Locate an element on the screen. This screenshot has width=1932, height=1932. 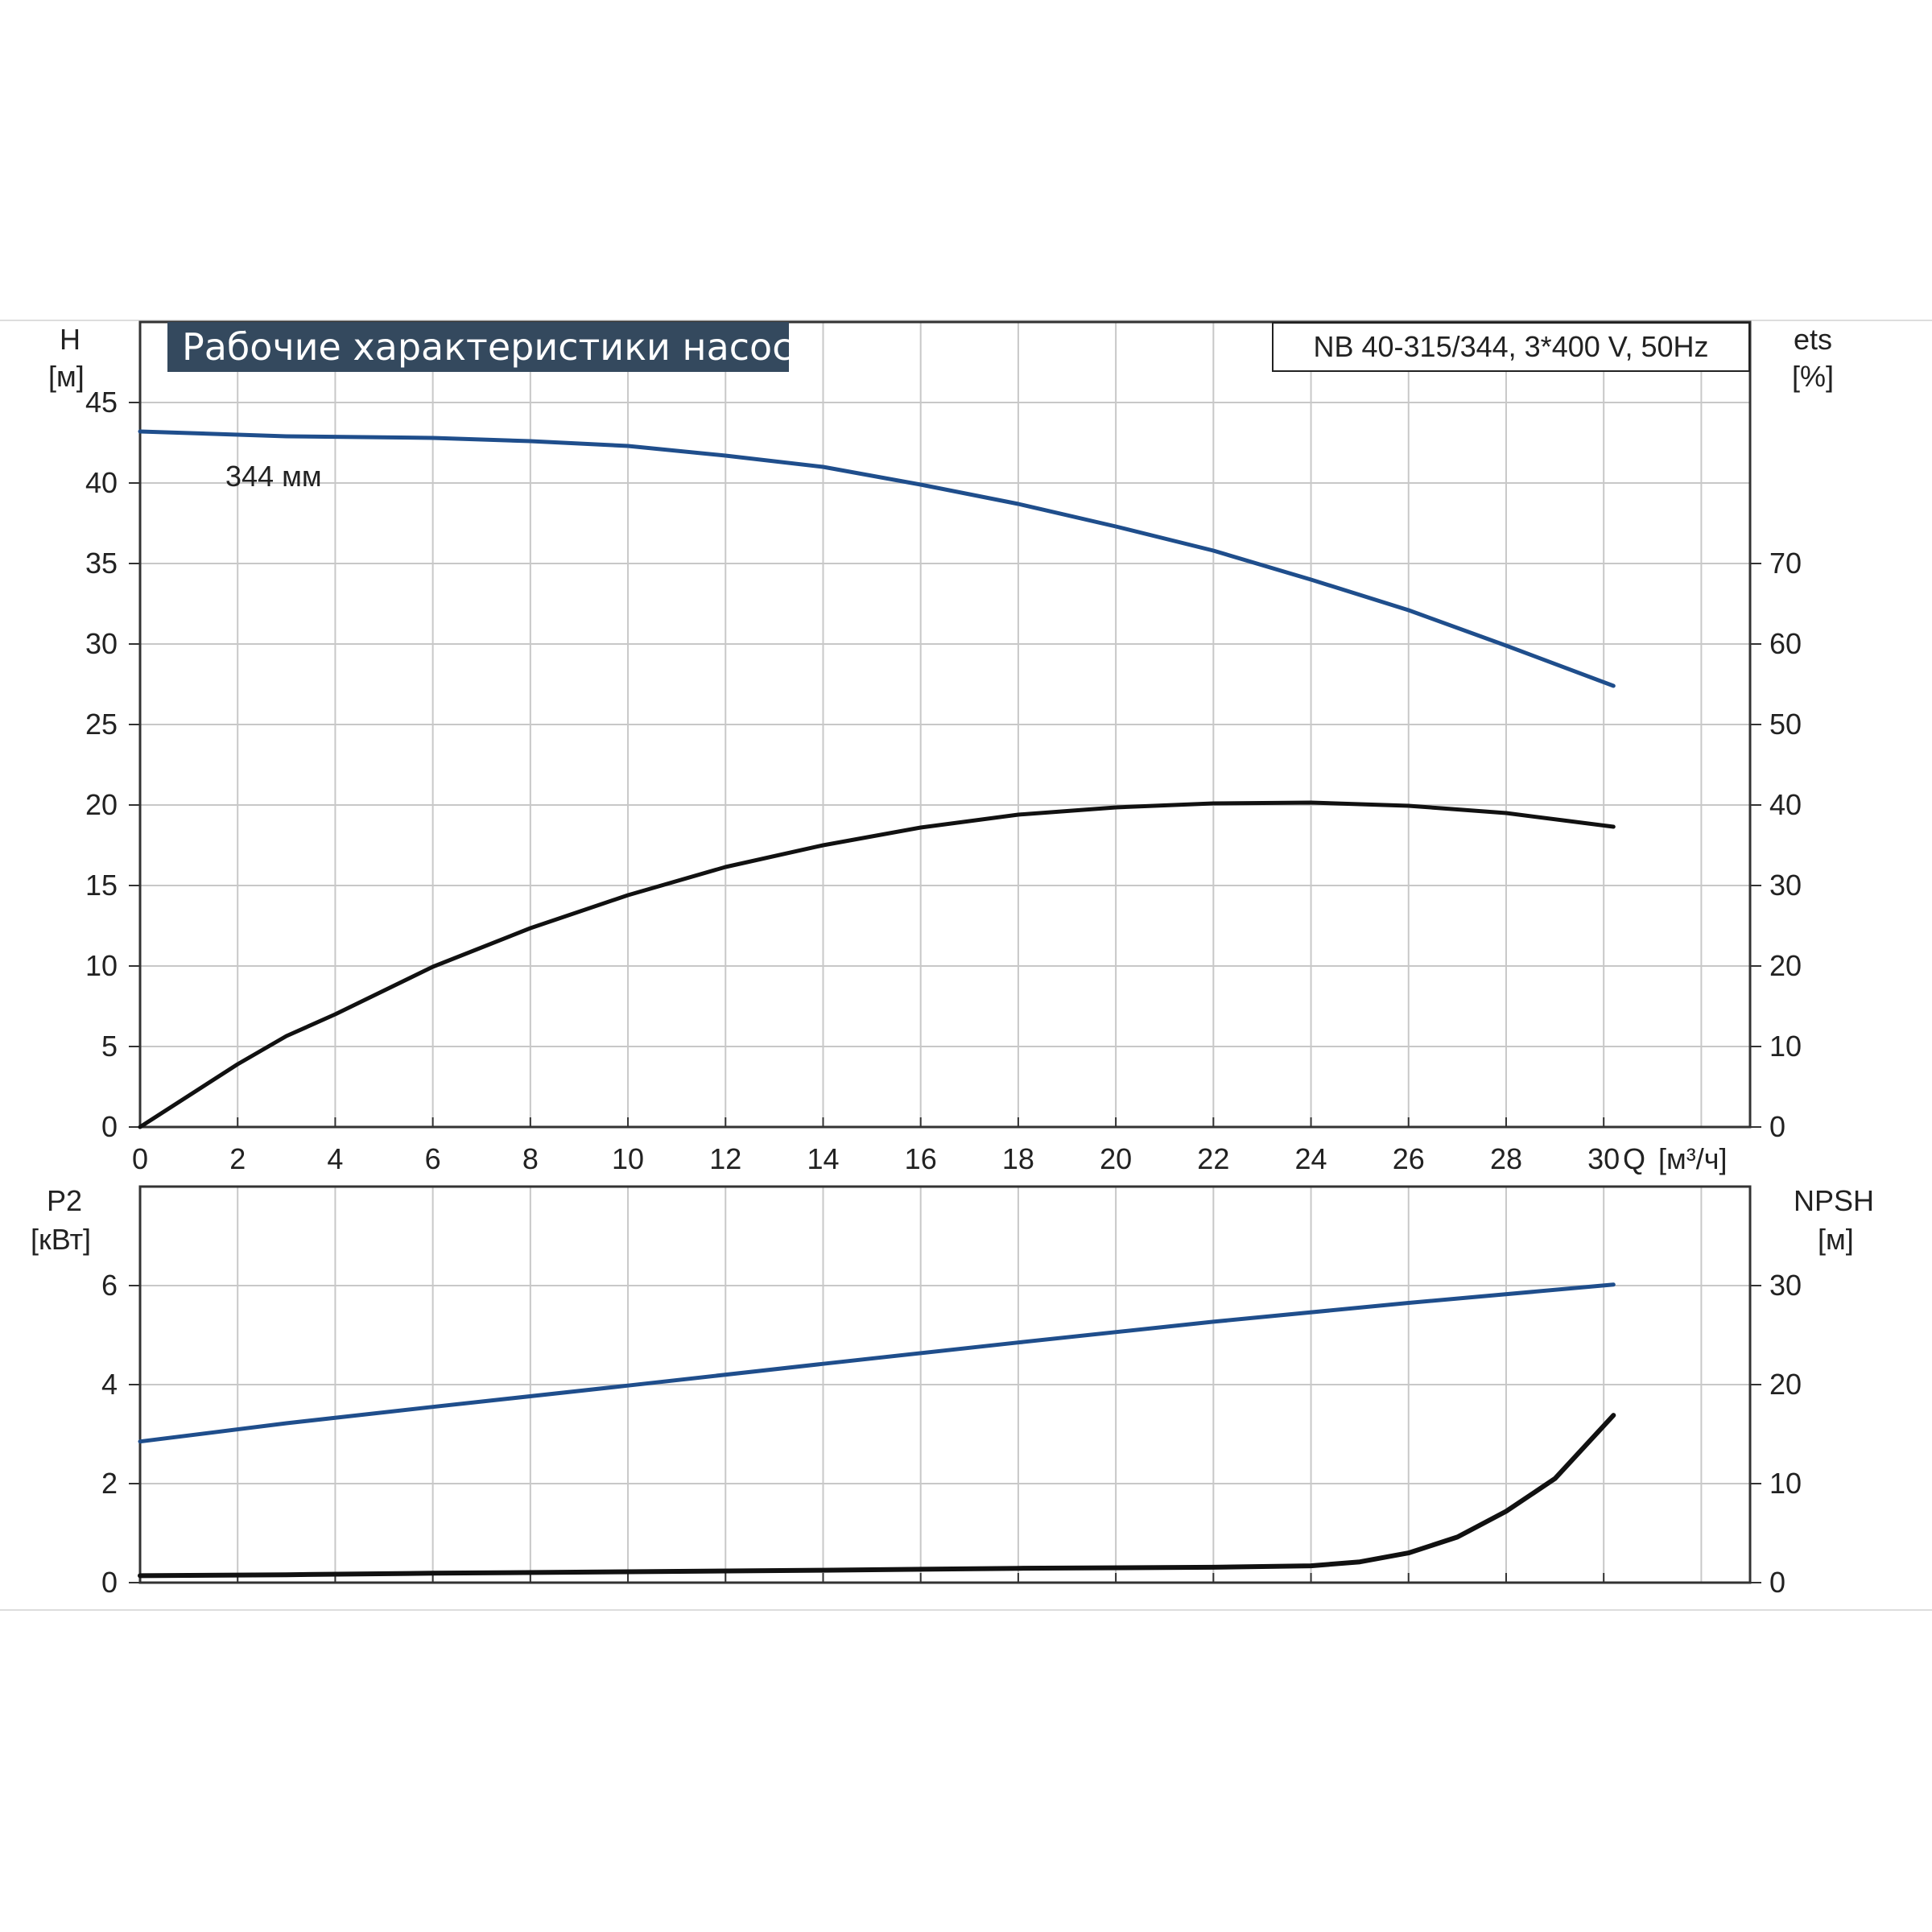
x-tick-label: 18 is located at coordinates (1018, 1158).